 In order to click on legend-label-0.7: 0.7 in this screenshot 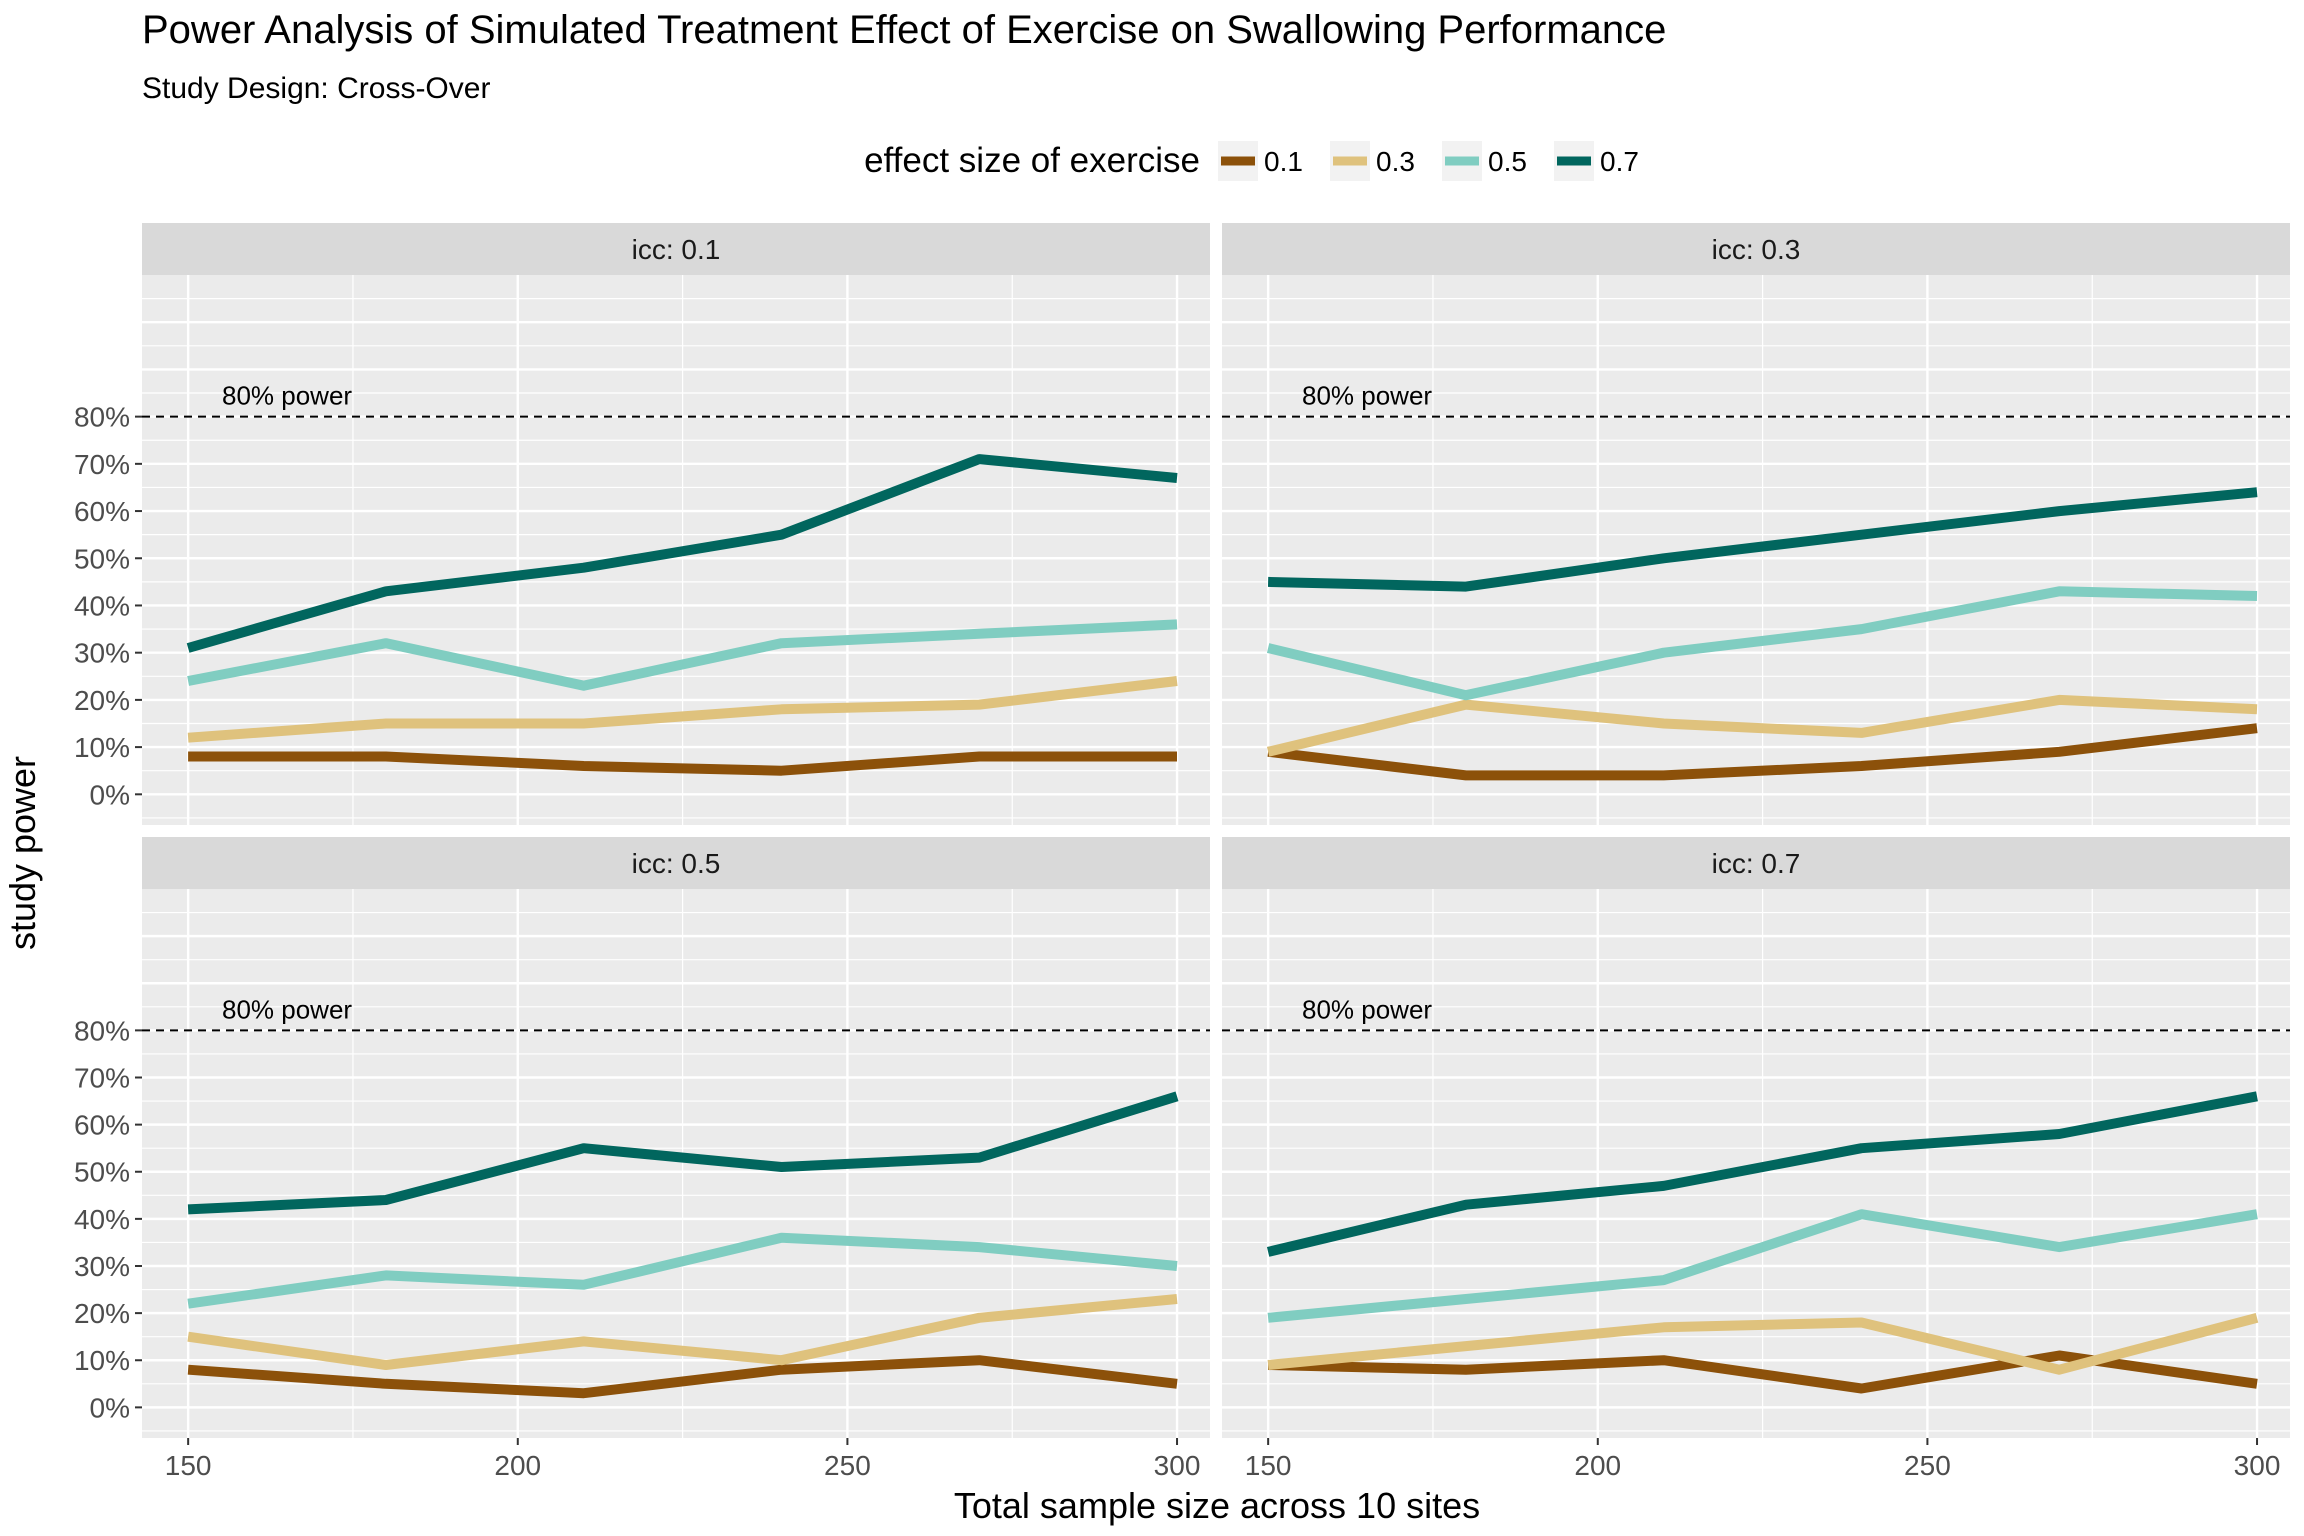, I will do `click(1619, 161)`.